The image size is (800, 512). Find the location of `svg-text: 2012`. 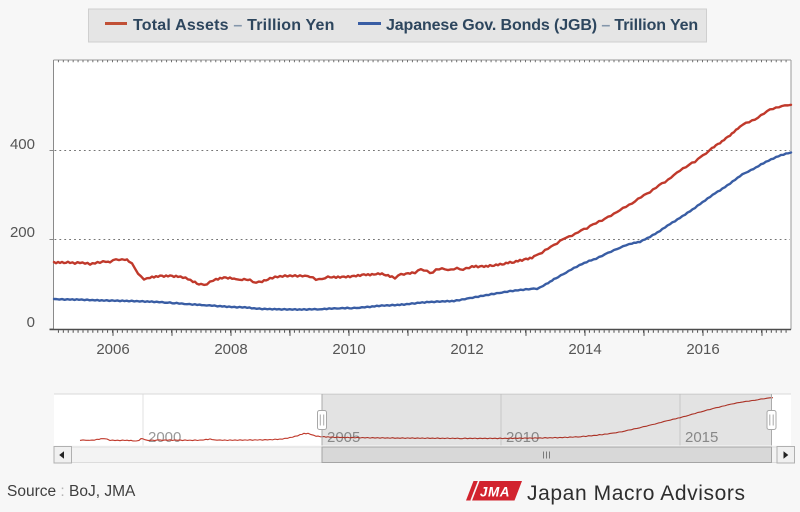

svg-text: 2012 is located at coordinates (466, 349).